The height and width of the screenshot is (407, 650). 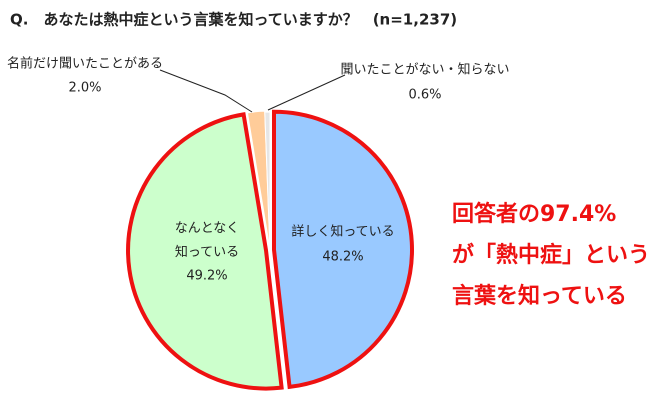 What do you see at coordinates (84, 88) in the screenshot?
I see `value-label: 2.0%` at bounding box center [84, 88].